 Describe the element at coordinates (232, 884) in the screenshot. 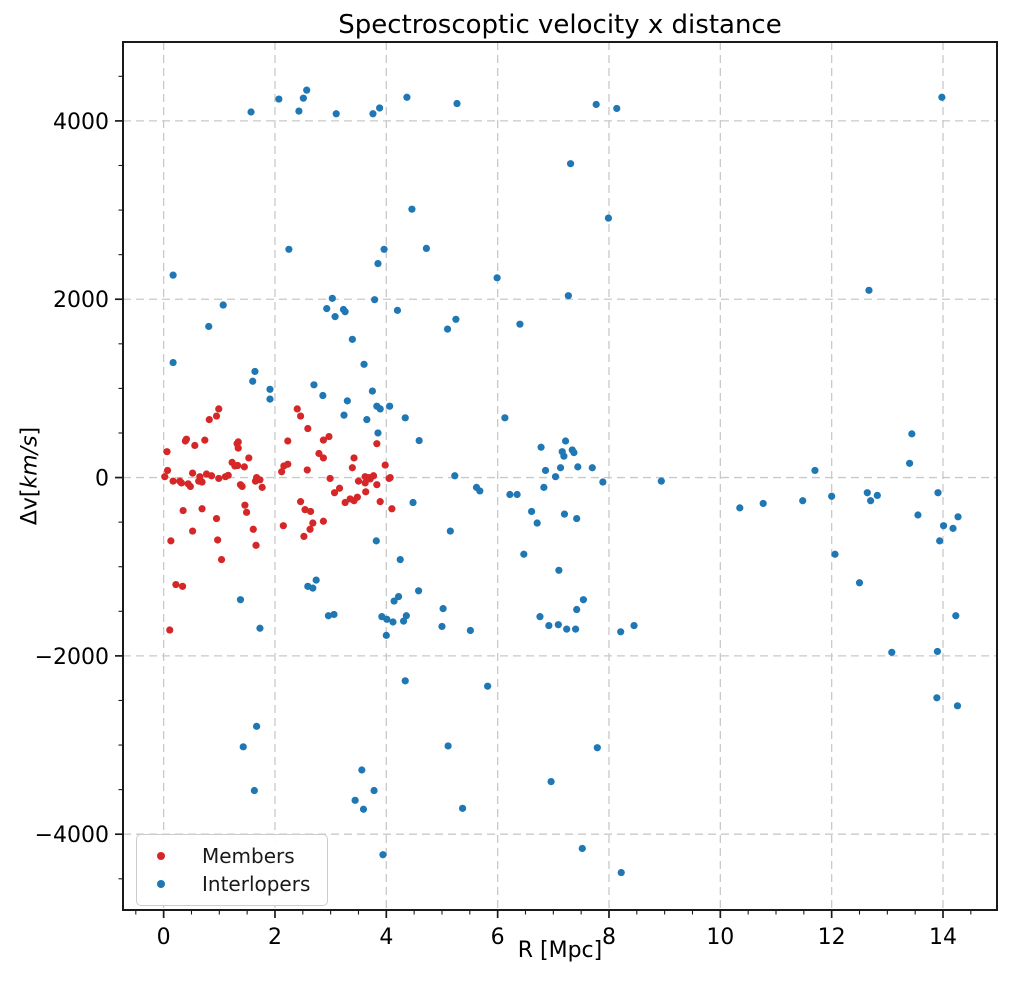

I see `legend-item-interlopers: Interlopers` at that location.